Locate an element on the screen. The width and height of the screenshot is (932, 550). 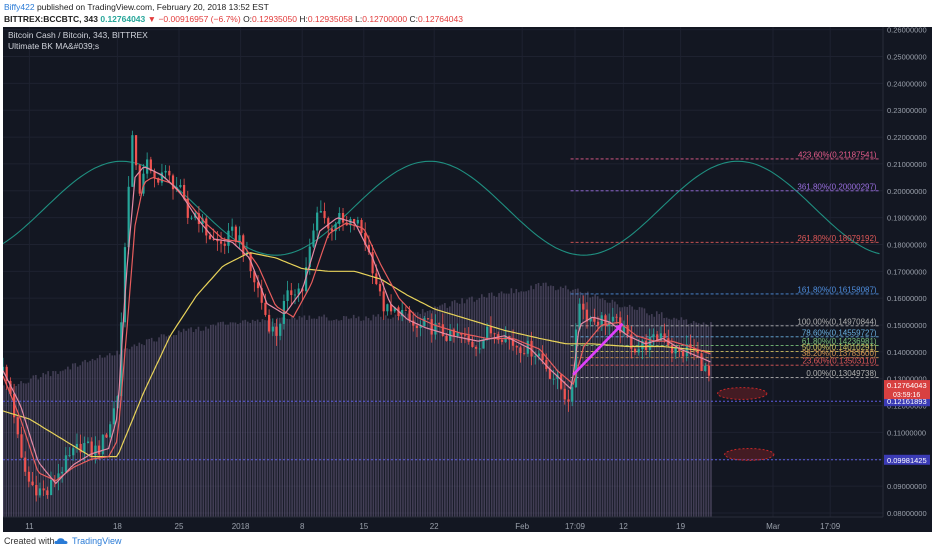
bar-countdown-label: 03:59:16 is located at coordinates (906, 395).